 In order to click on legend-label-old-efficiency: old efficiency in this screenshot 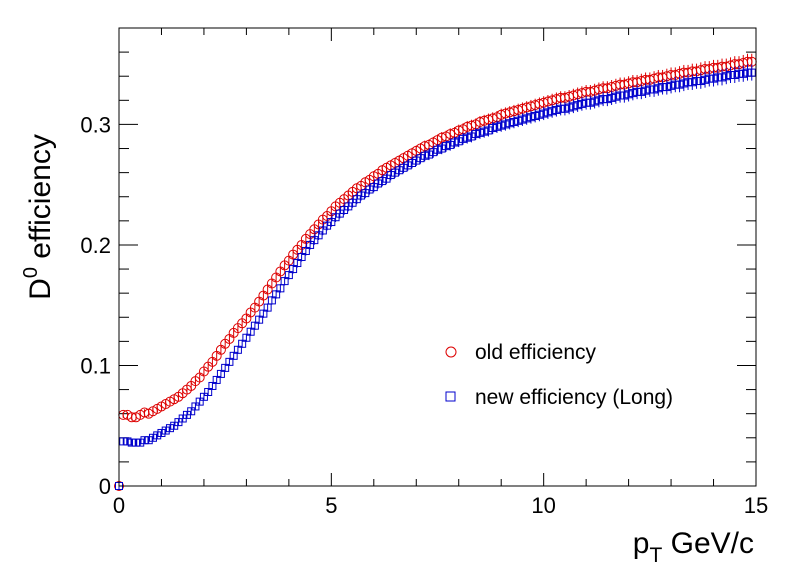, I will do `click(536, 352)`.